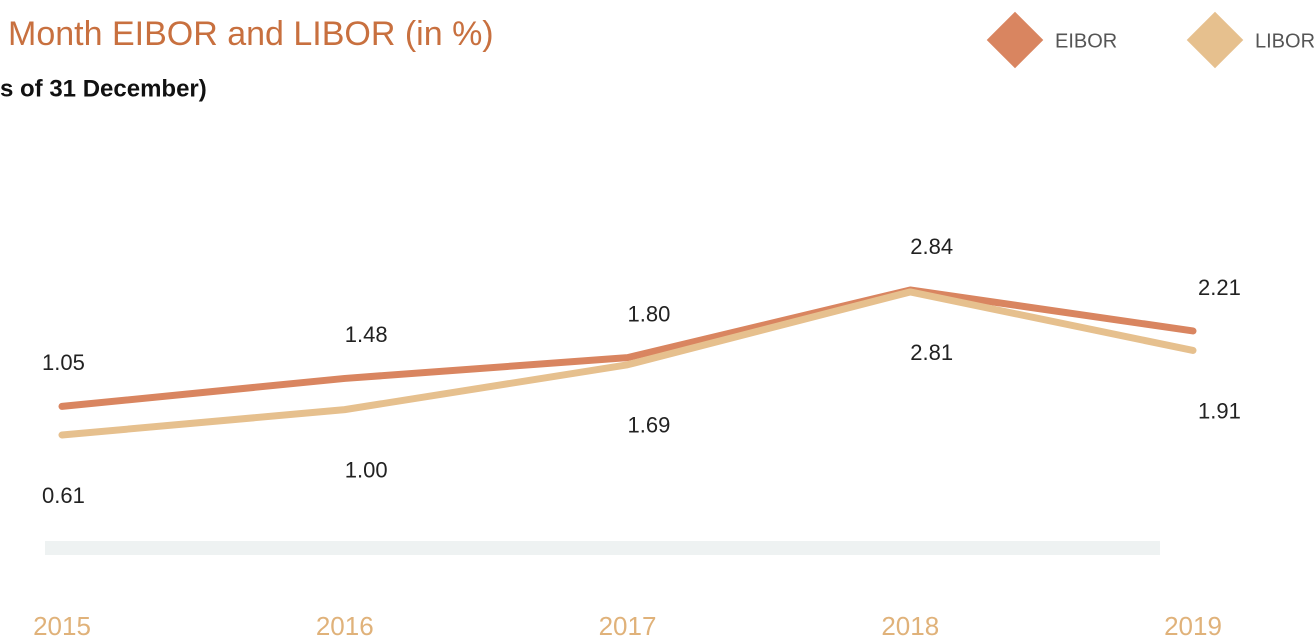  What do you see at coordinates (931, 246) in the screenshot?
I see `data-label: 2.84` at bounding box center [931, 246].